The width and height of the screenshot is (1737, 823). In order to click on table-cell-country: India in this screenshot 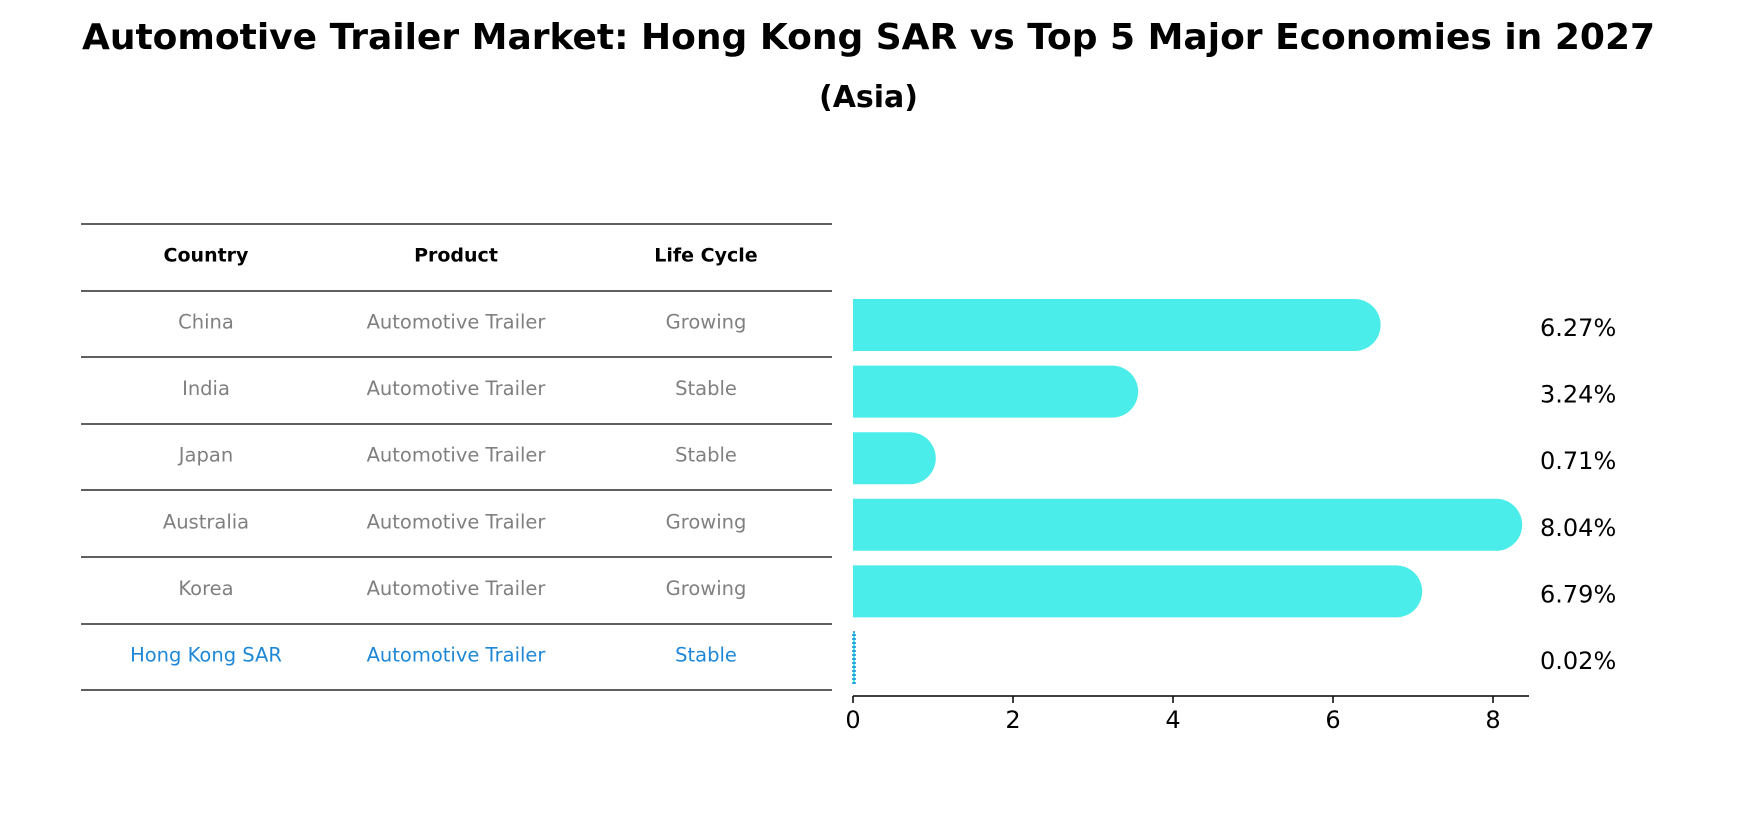, I will do `click(206, 388)`.